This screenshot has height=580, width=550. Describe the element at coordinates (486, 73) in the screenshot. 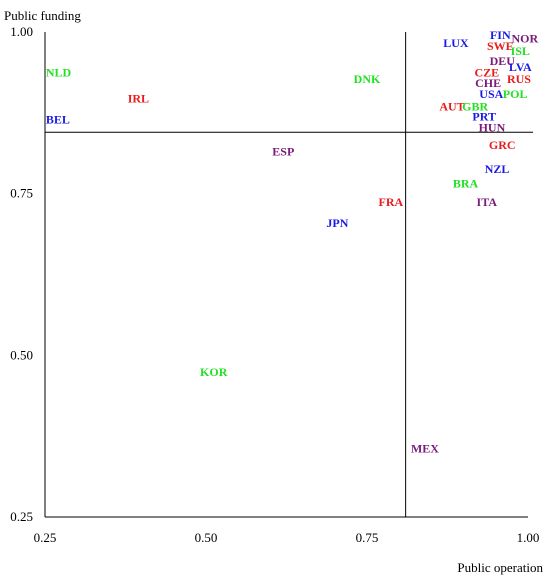

I see `data-point-cze: CZE` at that location.